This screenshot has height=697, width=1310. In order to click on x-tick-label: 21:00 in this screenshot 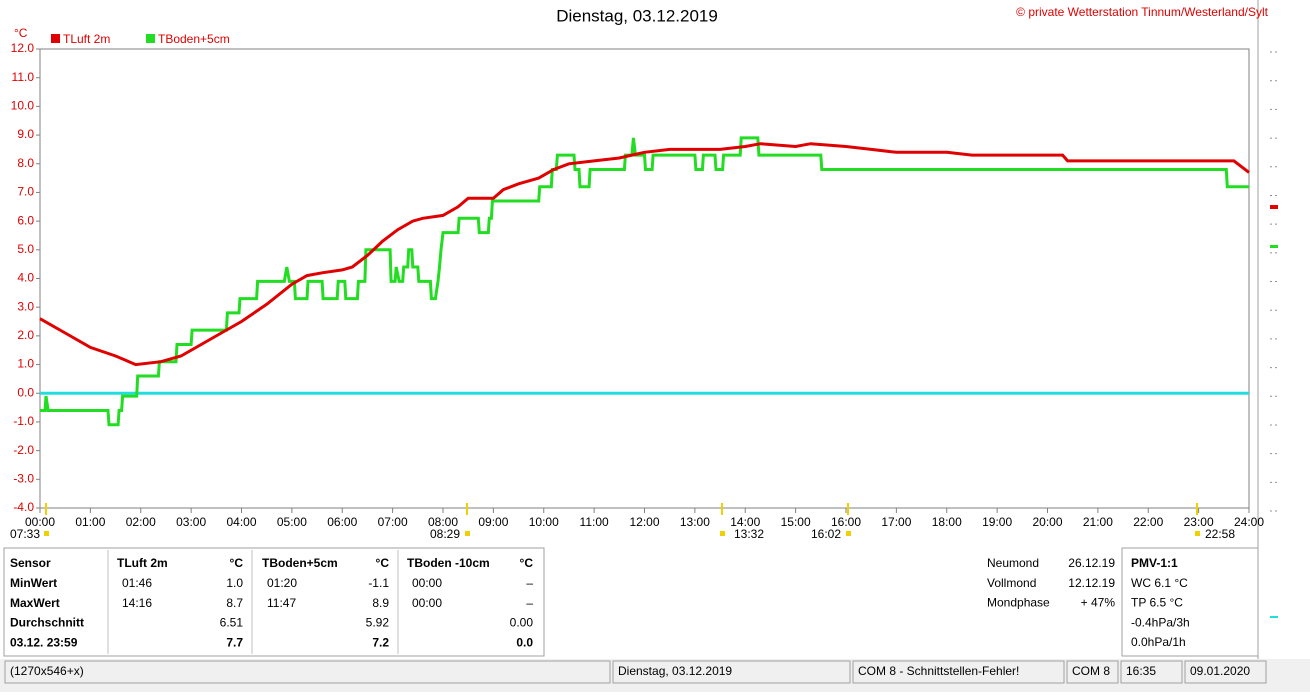, I will do `click(1098, 522)`.